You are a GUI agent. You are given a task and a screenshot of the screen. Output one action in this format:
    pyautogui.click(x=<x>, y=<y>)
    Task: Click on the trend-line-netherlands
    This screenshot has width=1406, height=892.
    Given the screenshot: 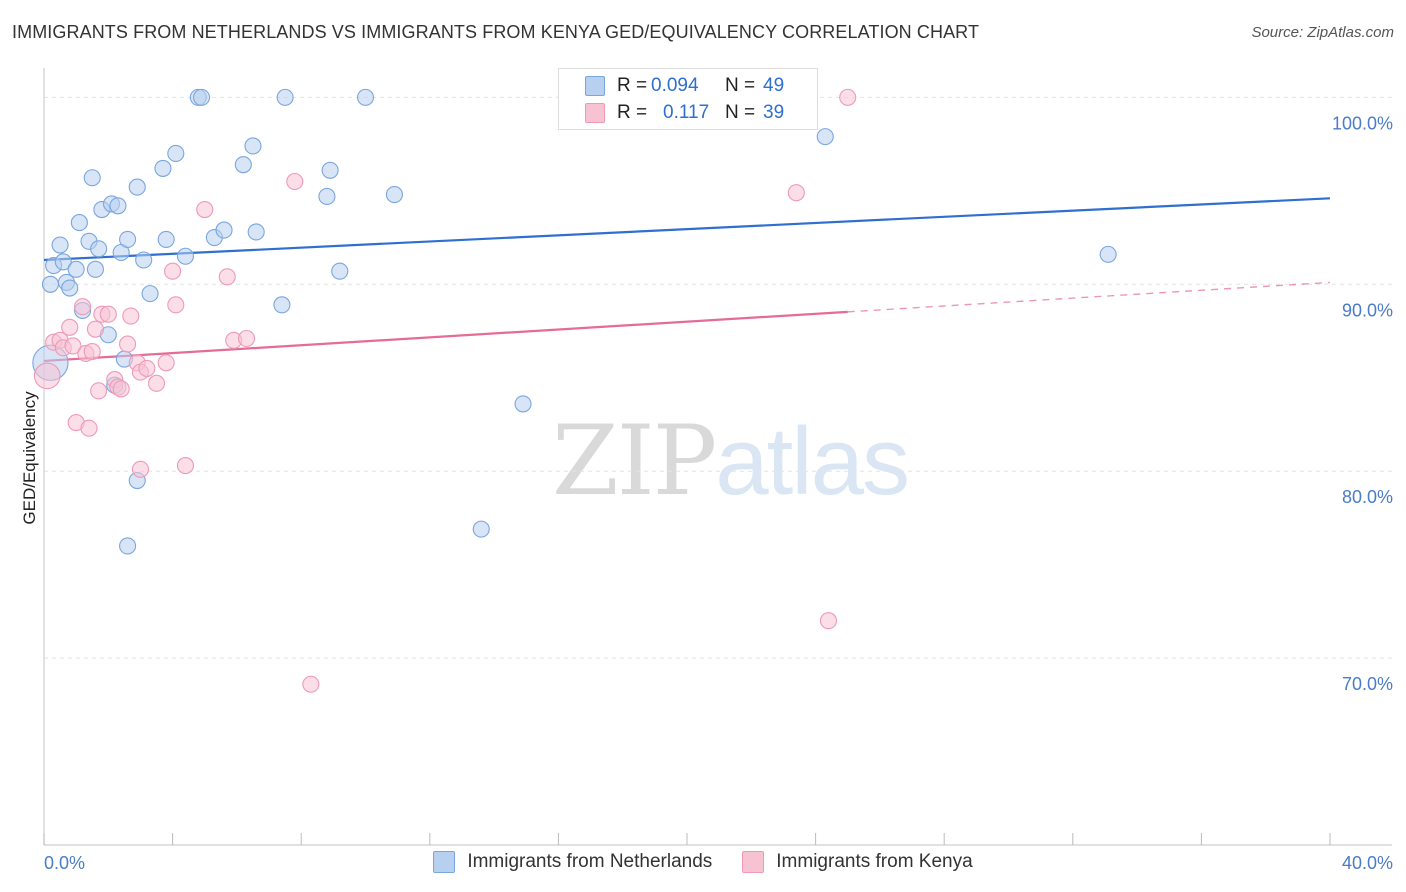 What is the action you would take?
    pyautogui.click(x=687, y=229)
    